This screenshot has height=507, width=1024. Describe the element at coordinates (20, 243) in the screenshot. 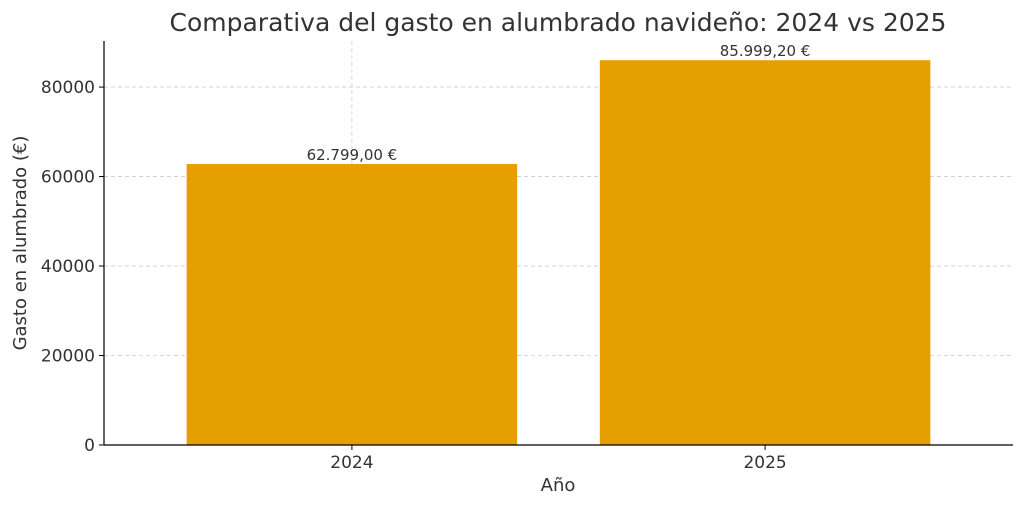

I see `y-axis-label: Gasto en alumbrado (€)` at that location.